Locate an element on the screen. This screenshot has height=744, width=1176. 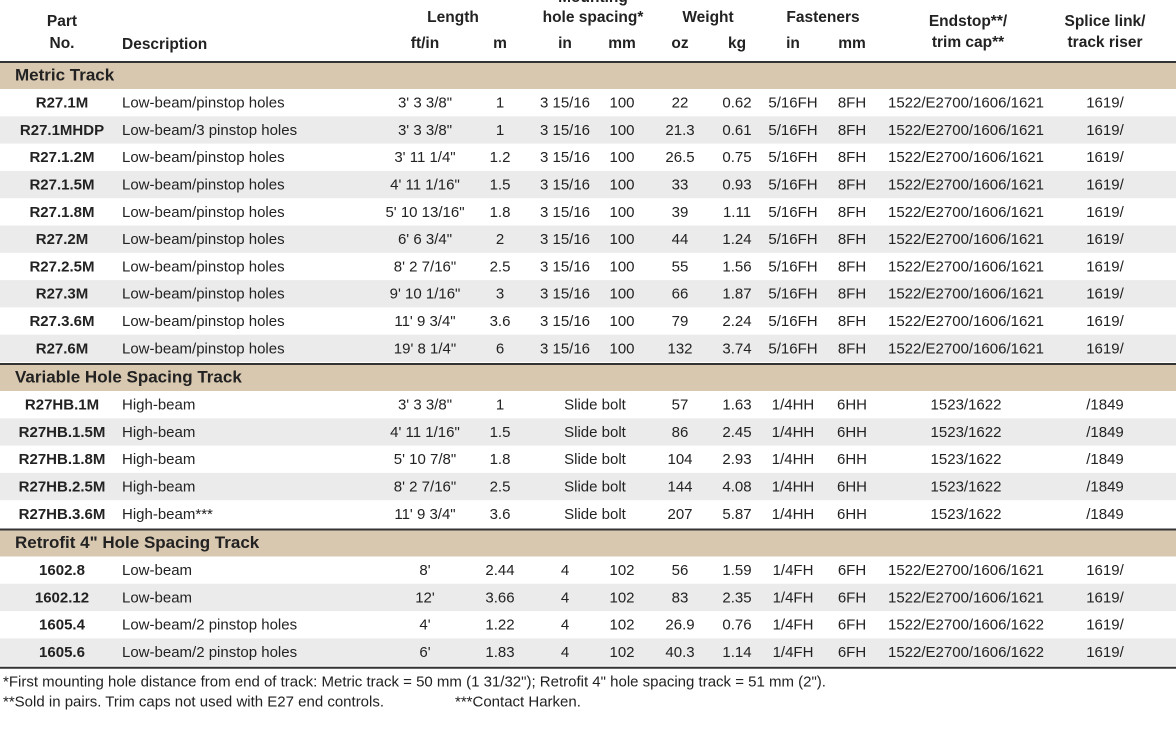
header-label: Fasteners is located at coordinates (822, 17).